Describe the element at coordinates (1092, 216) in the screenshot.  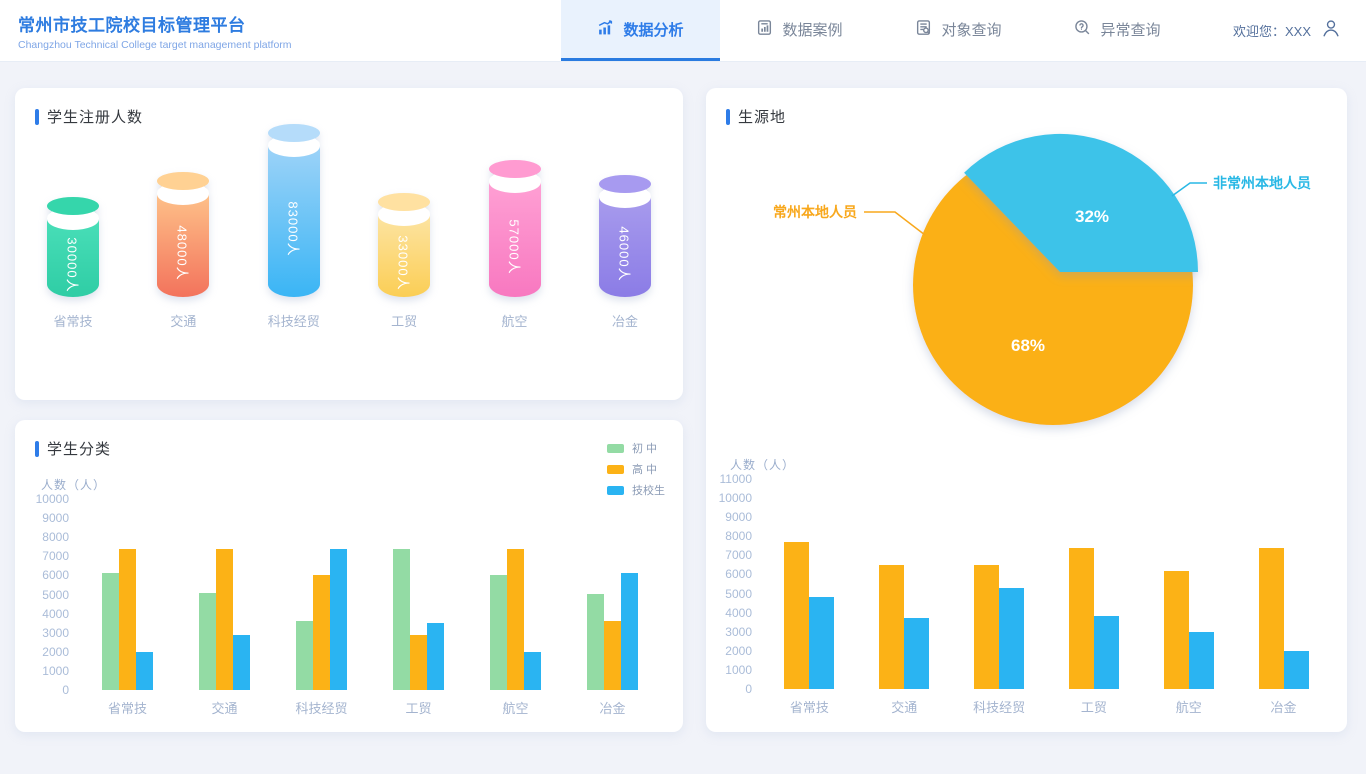
I see `pie-label: 32%` at that location.